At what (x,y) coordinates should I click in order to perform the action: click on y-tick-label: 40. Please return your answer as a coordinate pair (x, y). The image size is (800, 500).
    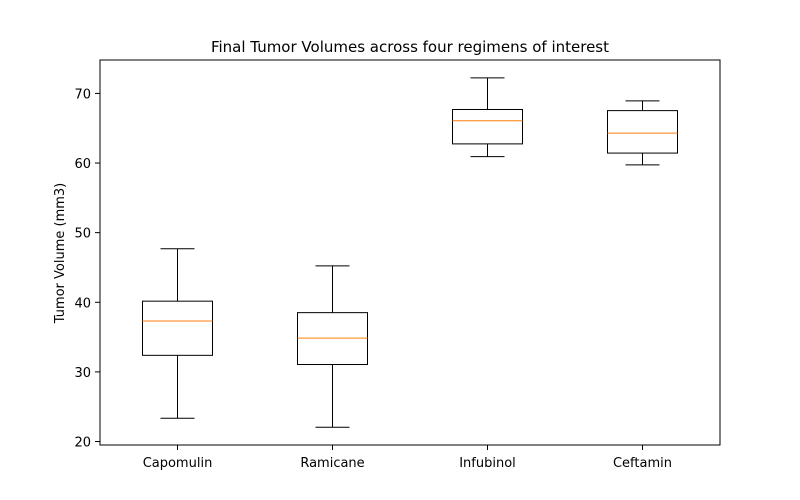
    Looking at the image, I should click on (82, 303).